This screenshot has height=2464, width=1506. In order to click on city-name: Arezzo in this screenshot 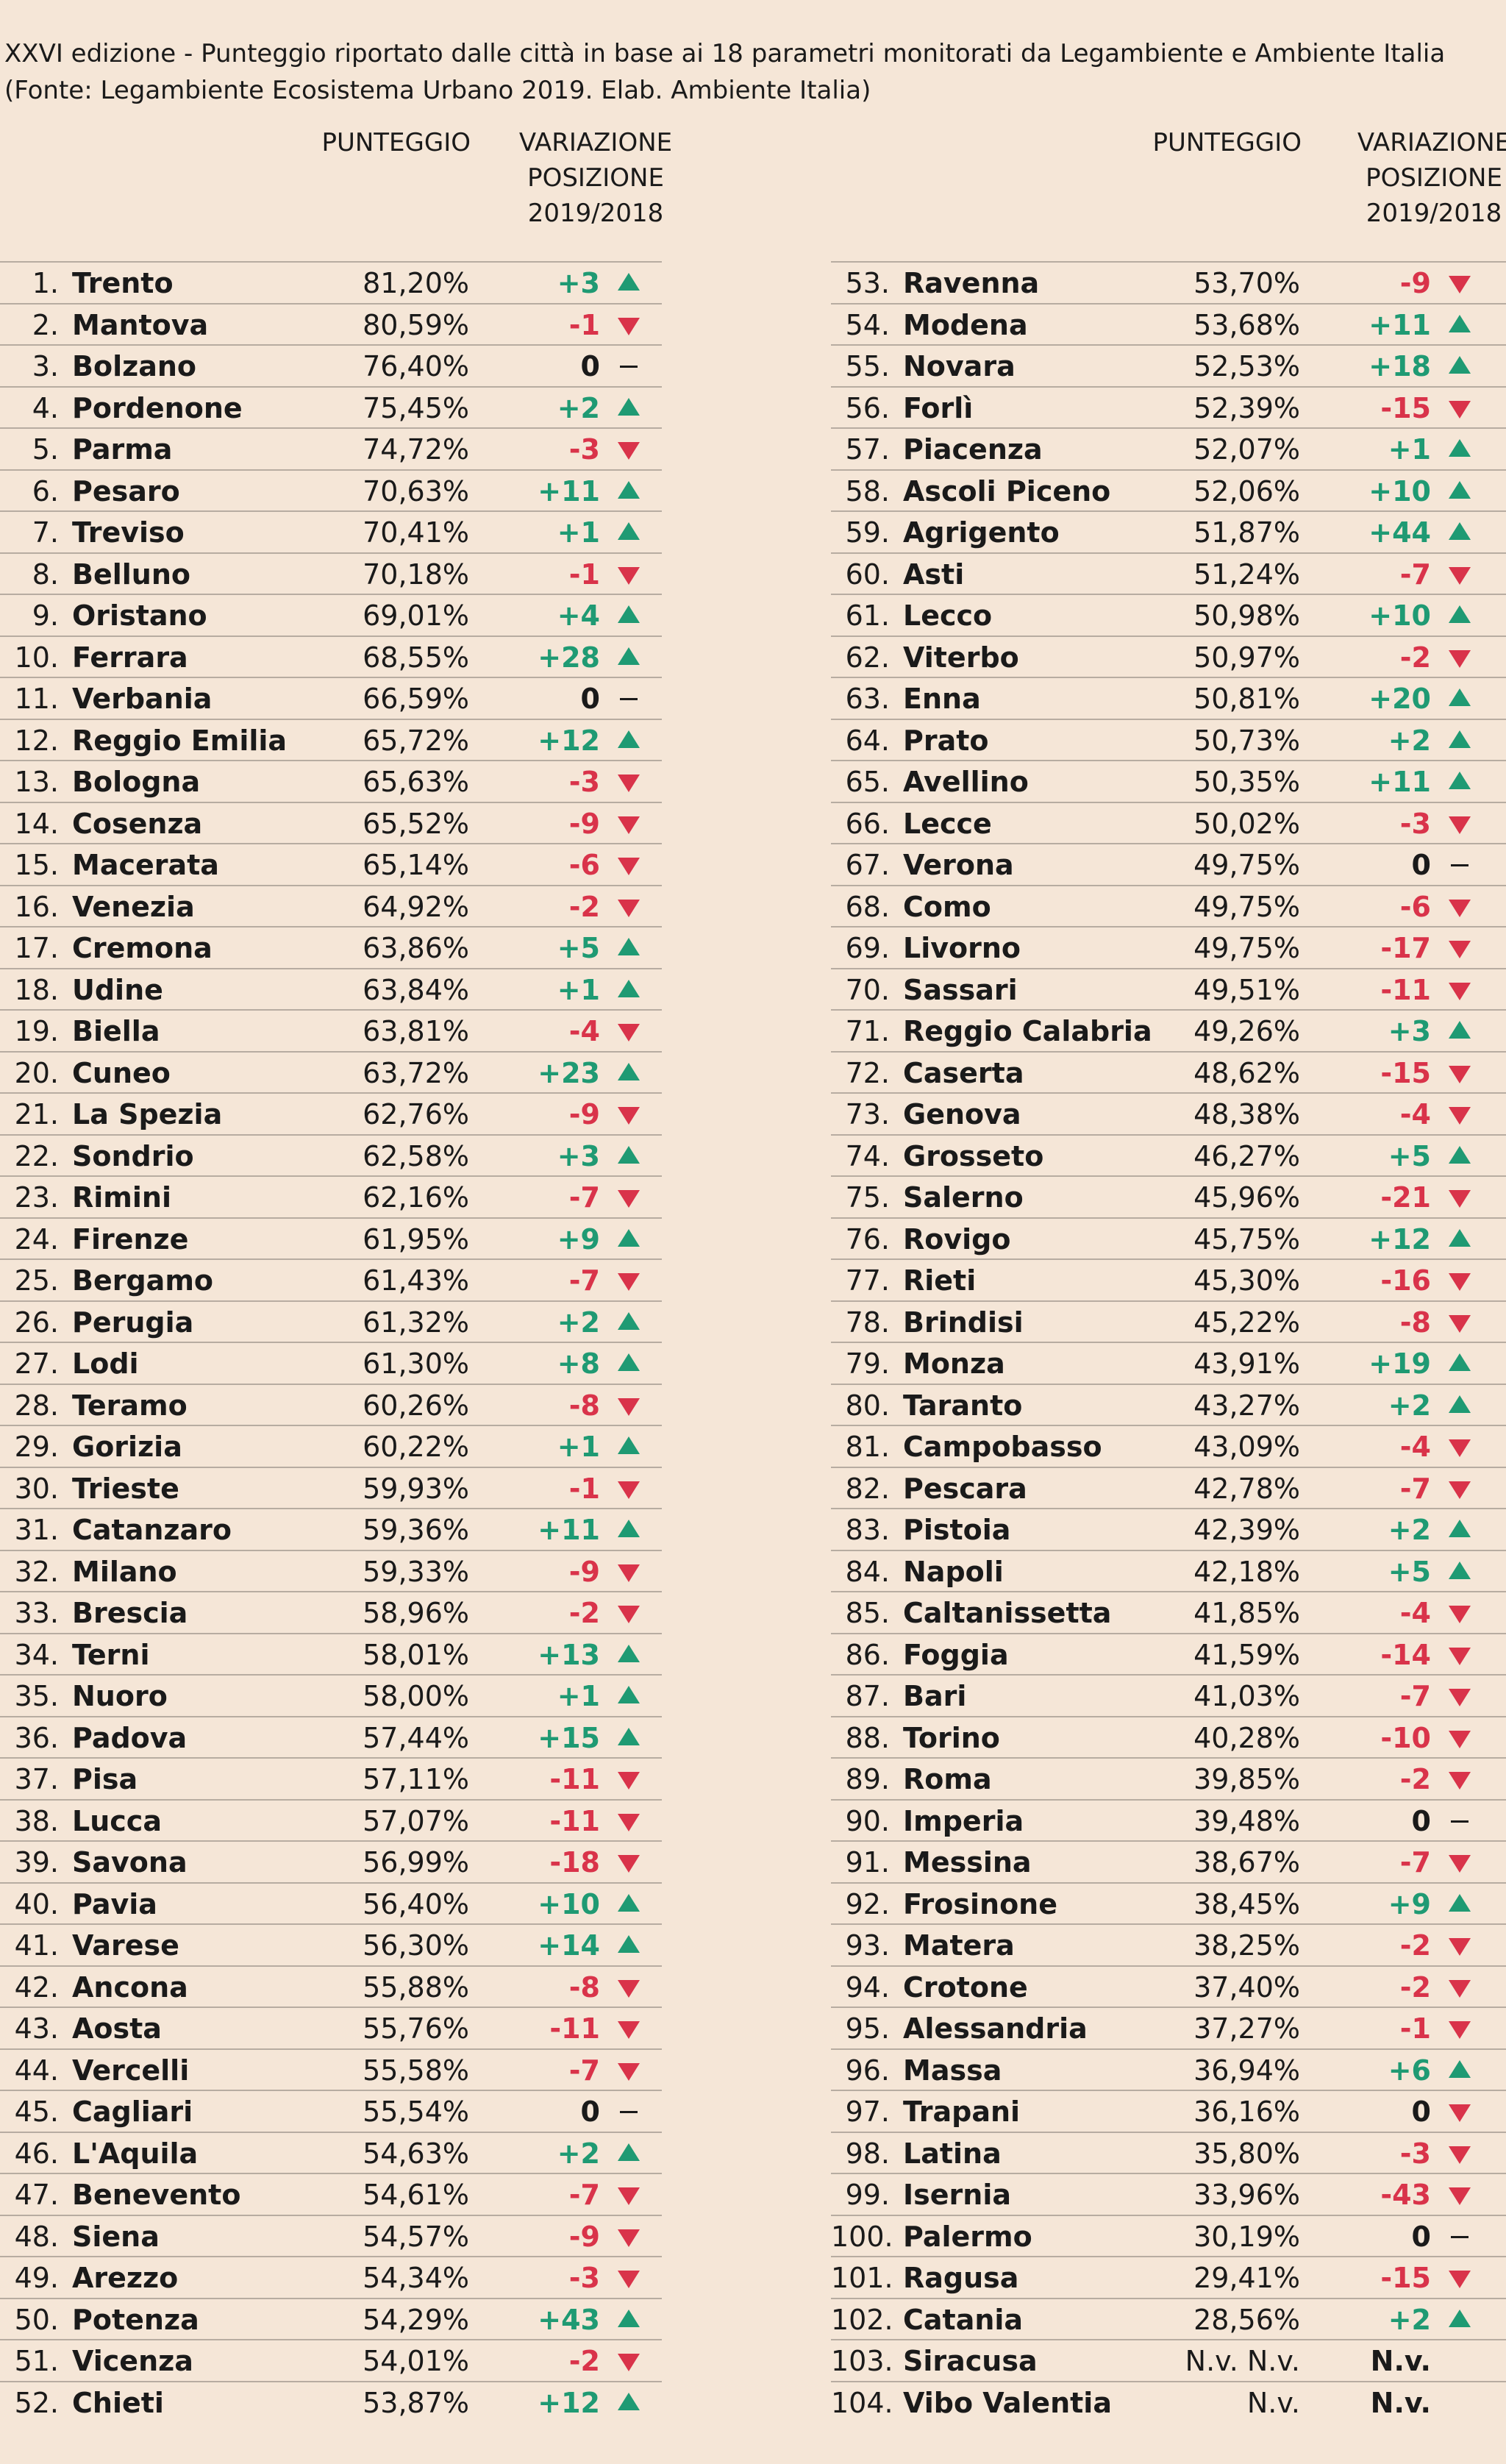, I will do `click(125, 2278)`.